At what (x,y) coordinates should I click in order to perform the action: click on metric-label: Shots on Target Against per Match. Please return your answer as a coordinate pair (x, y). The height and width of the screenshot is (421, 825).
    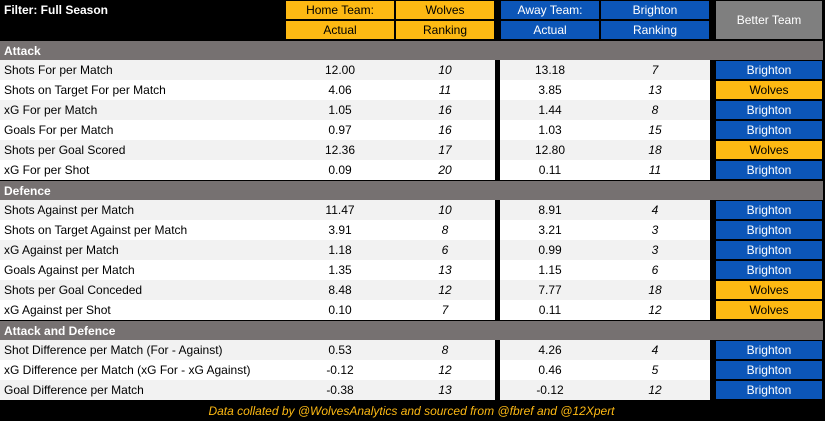
    Looking at the image, I should click on (142, 230).